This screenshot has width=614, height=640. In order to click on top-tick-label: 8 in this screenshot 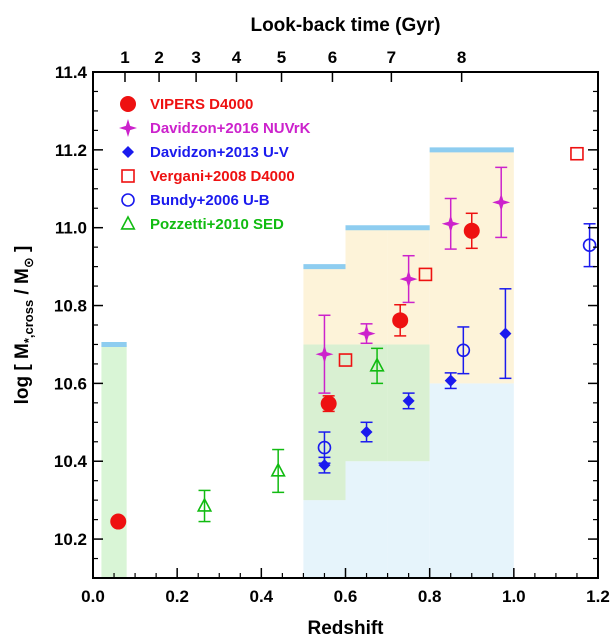, I will do `click(461, 57)`.